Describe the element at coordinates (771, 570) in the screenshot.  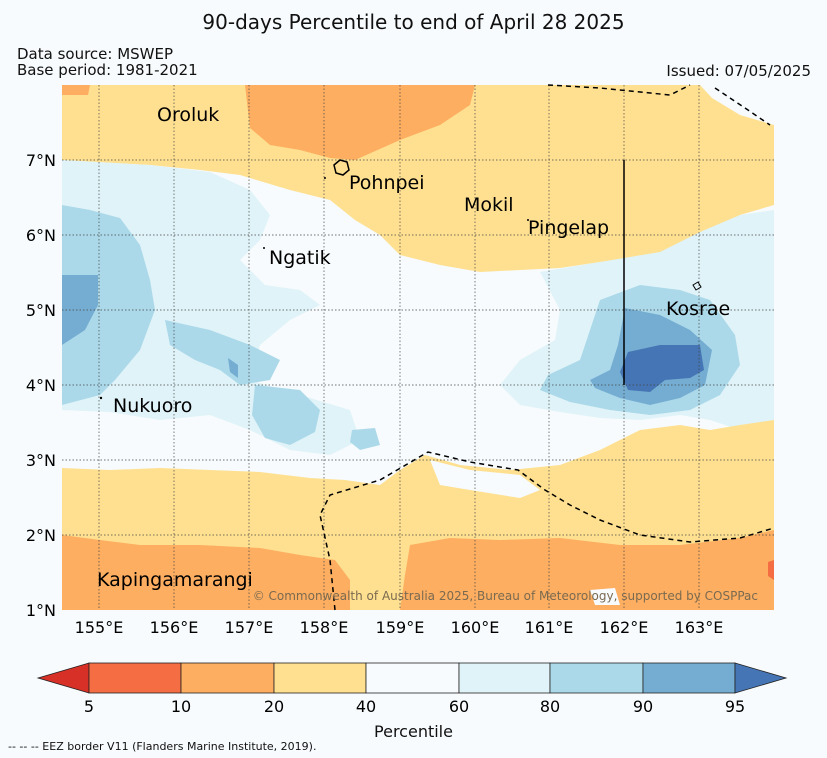
I see `field-lt5-dot` at that location.